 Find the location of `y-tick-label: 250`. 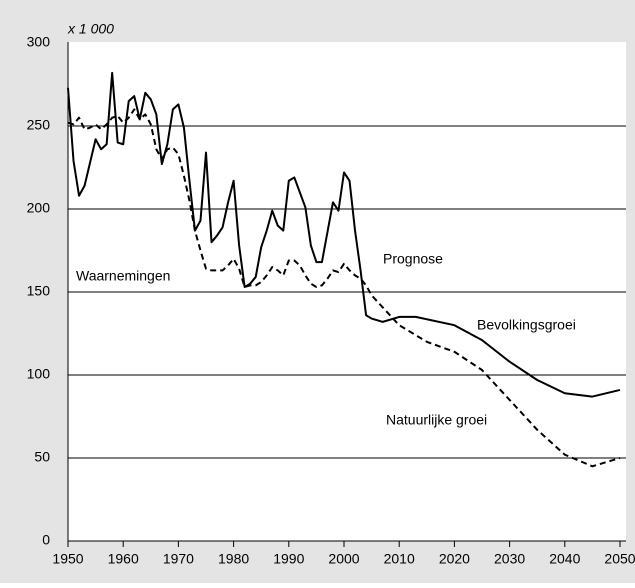

y-tick-label: 250 is located at coordinates (39, 125).